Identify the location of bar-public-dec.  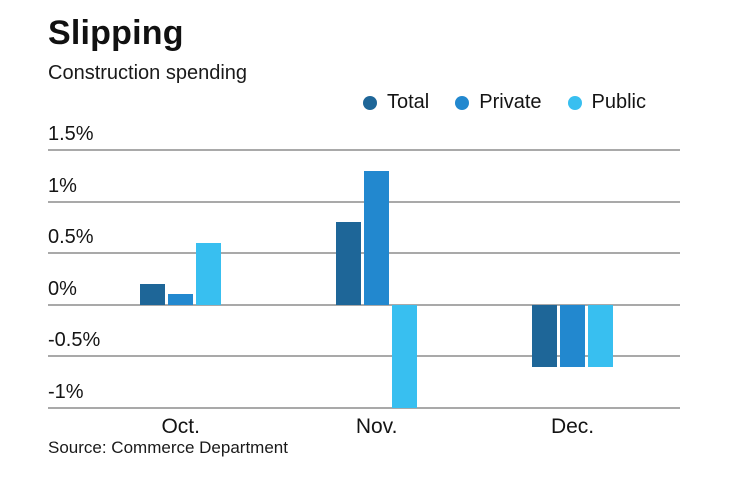
(601, 335).